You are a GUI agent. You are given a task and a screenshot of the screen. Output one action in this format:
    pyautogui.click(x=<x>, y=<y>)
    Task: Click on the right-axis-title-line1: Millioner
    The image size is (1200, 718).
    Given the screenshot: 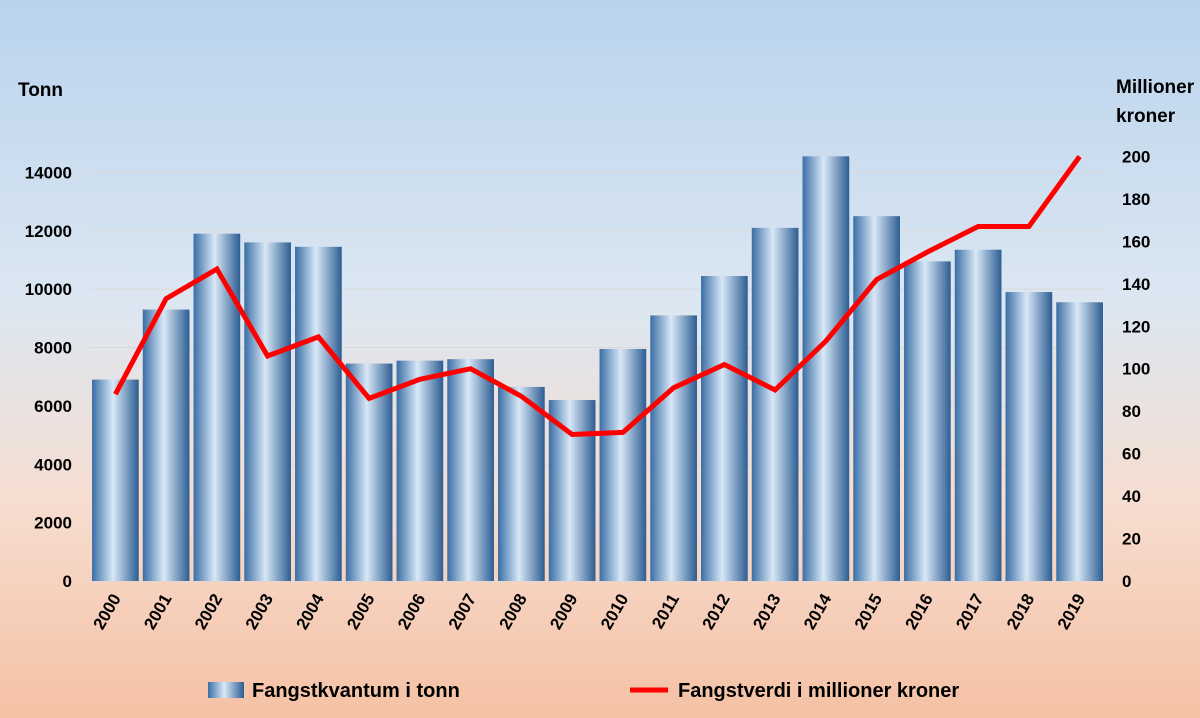 What is the action you would take?
    pyautogui.click(x=1155, y=87)
    